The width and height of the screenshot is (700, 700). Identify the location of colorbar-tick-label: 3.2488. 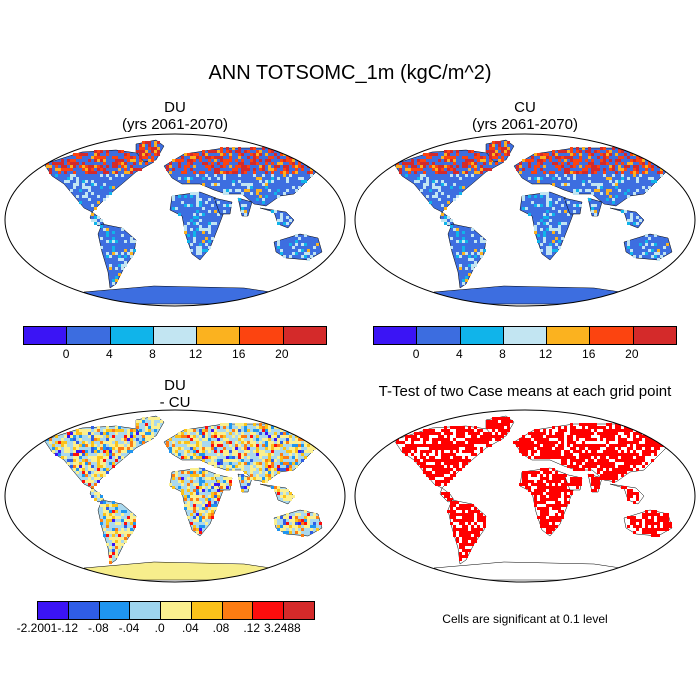
(282, 628).